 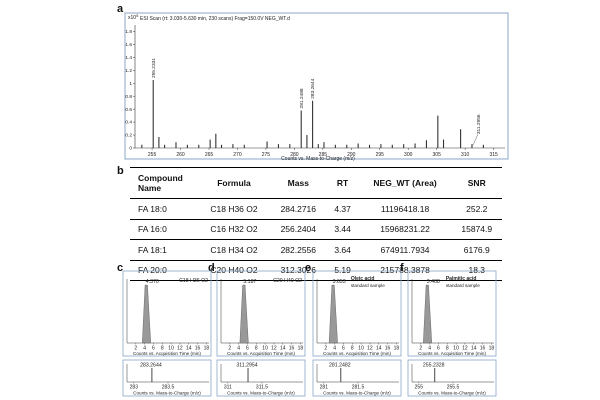 I want to click on cell-mass: 312.3026, so click(x=298, y=270).